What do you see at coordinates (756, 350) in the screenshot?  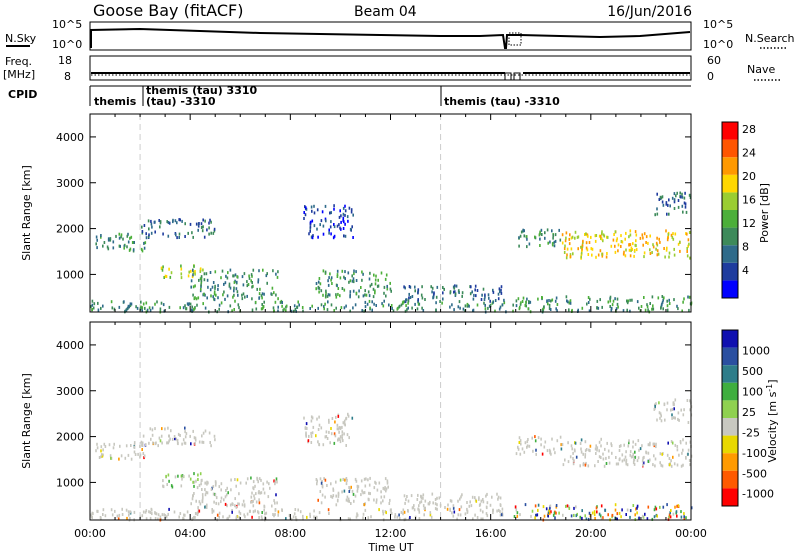 I see `velocity-cbar-tick-label: 1000` at bounding box center [756, 350].